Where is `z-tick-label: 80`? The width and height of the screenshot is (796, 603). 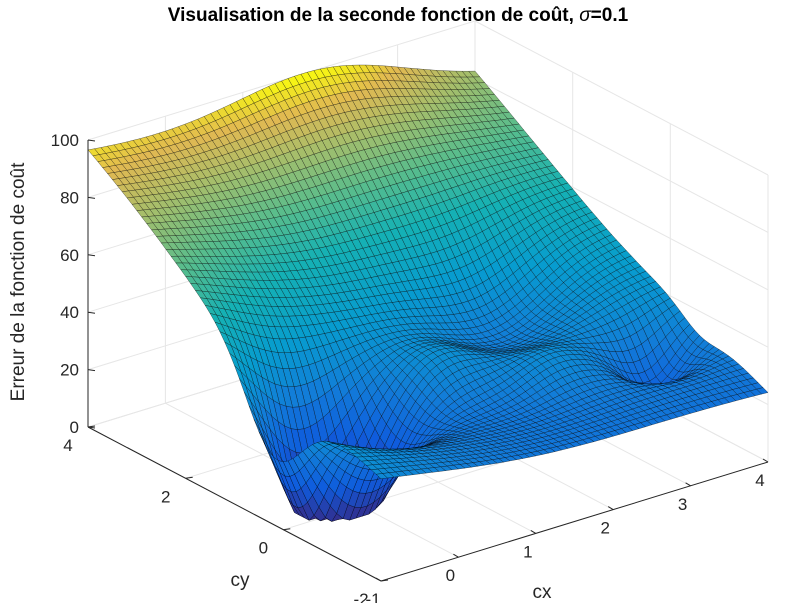 z-tick-label: 80 is located at coordinates (69, 197).